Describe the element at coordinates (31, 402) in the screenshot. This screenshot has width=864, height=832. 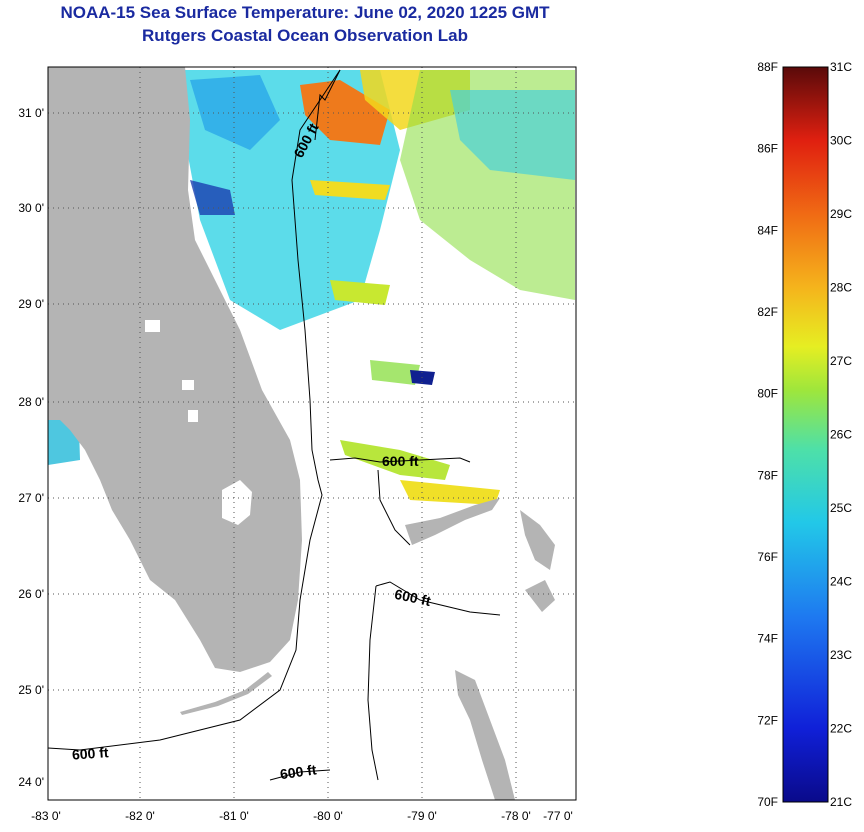
I see `lat-label: 28 0'` at that location.